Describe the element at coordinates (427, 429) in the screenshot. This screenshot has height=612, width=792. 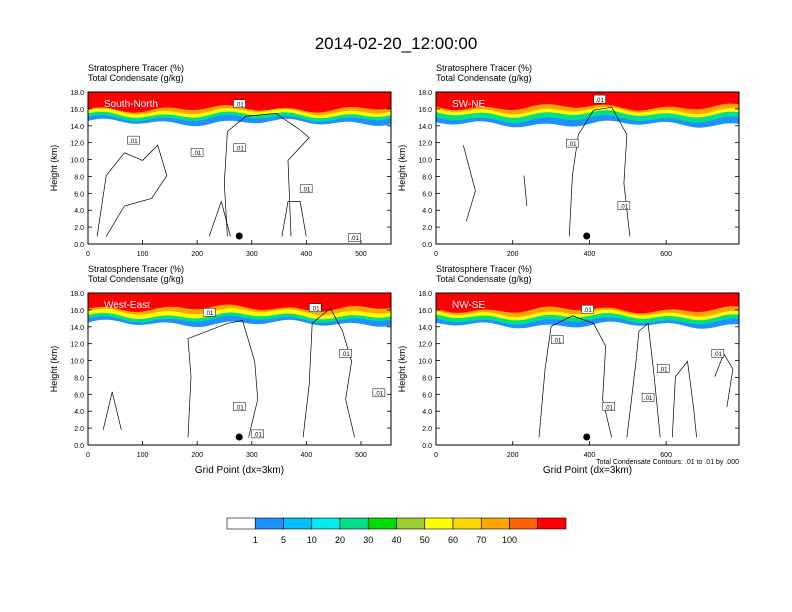
I see `y-tick-label: 2.0` at that location.